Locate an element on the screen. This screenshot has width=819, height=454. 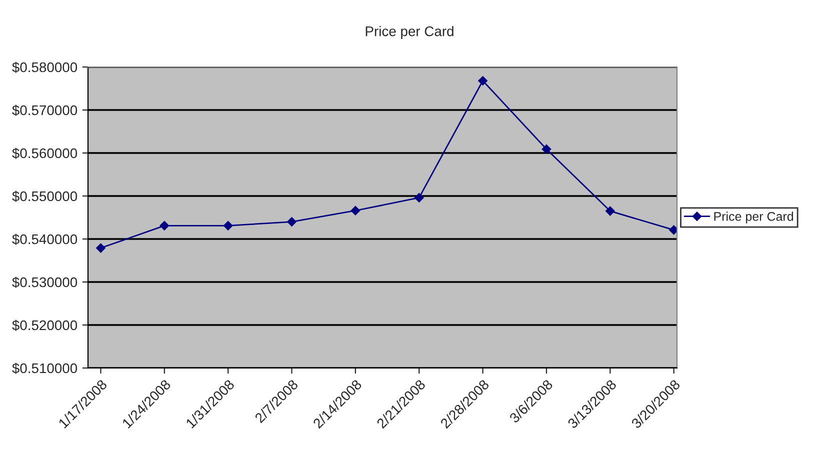
chart-title: Price per Card is located at coordinates (410, 32).